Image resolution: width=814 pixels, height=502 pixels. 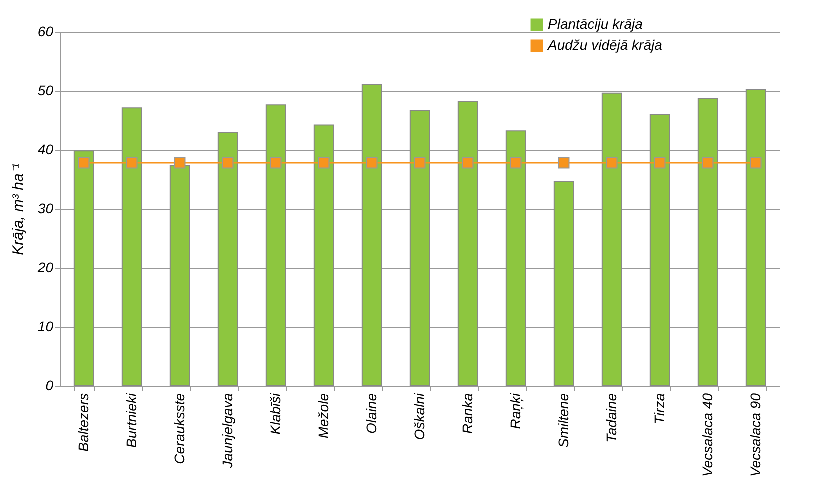 What do you see at coordinates (45, 268) in the screenshot?
I see `y-tick-label: 20` at bounding box center [45, 268].